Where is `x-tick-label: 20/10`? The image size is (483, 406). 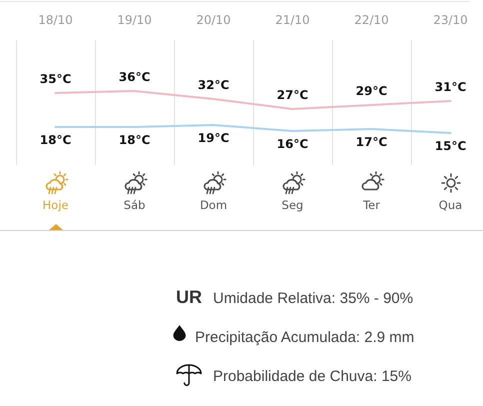
x-tick-label: 20/10 is located at coordinates (213, 20).